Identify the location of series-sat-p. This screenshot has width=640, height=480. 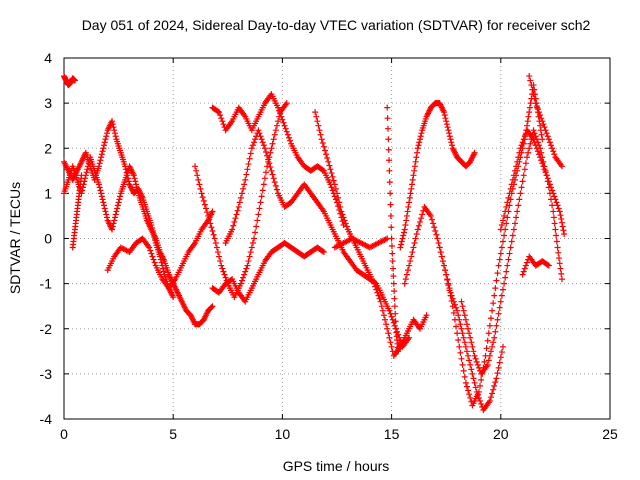
(511, 252).